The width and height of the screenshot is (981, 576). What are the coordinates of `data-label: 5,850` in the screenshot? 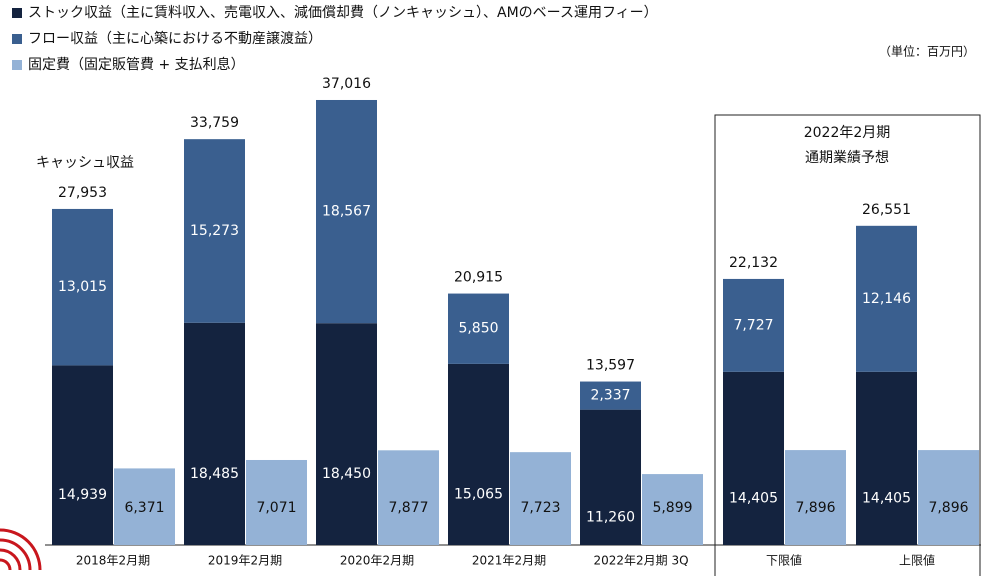 It's located at (478, 329).